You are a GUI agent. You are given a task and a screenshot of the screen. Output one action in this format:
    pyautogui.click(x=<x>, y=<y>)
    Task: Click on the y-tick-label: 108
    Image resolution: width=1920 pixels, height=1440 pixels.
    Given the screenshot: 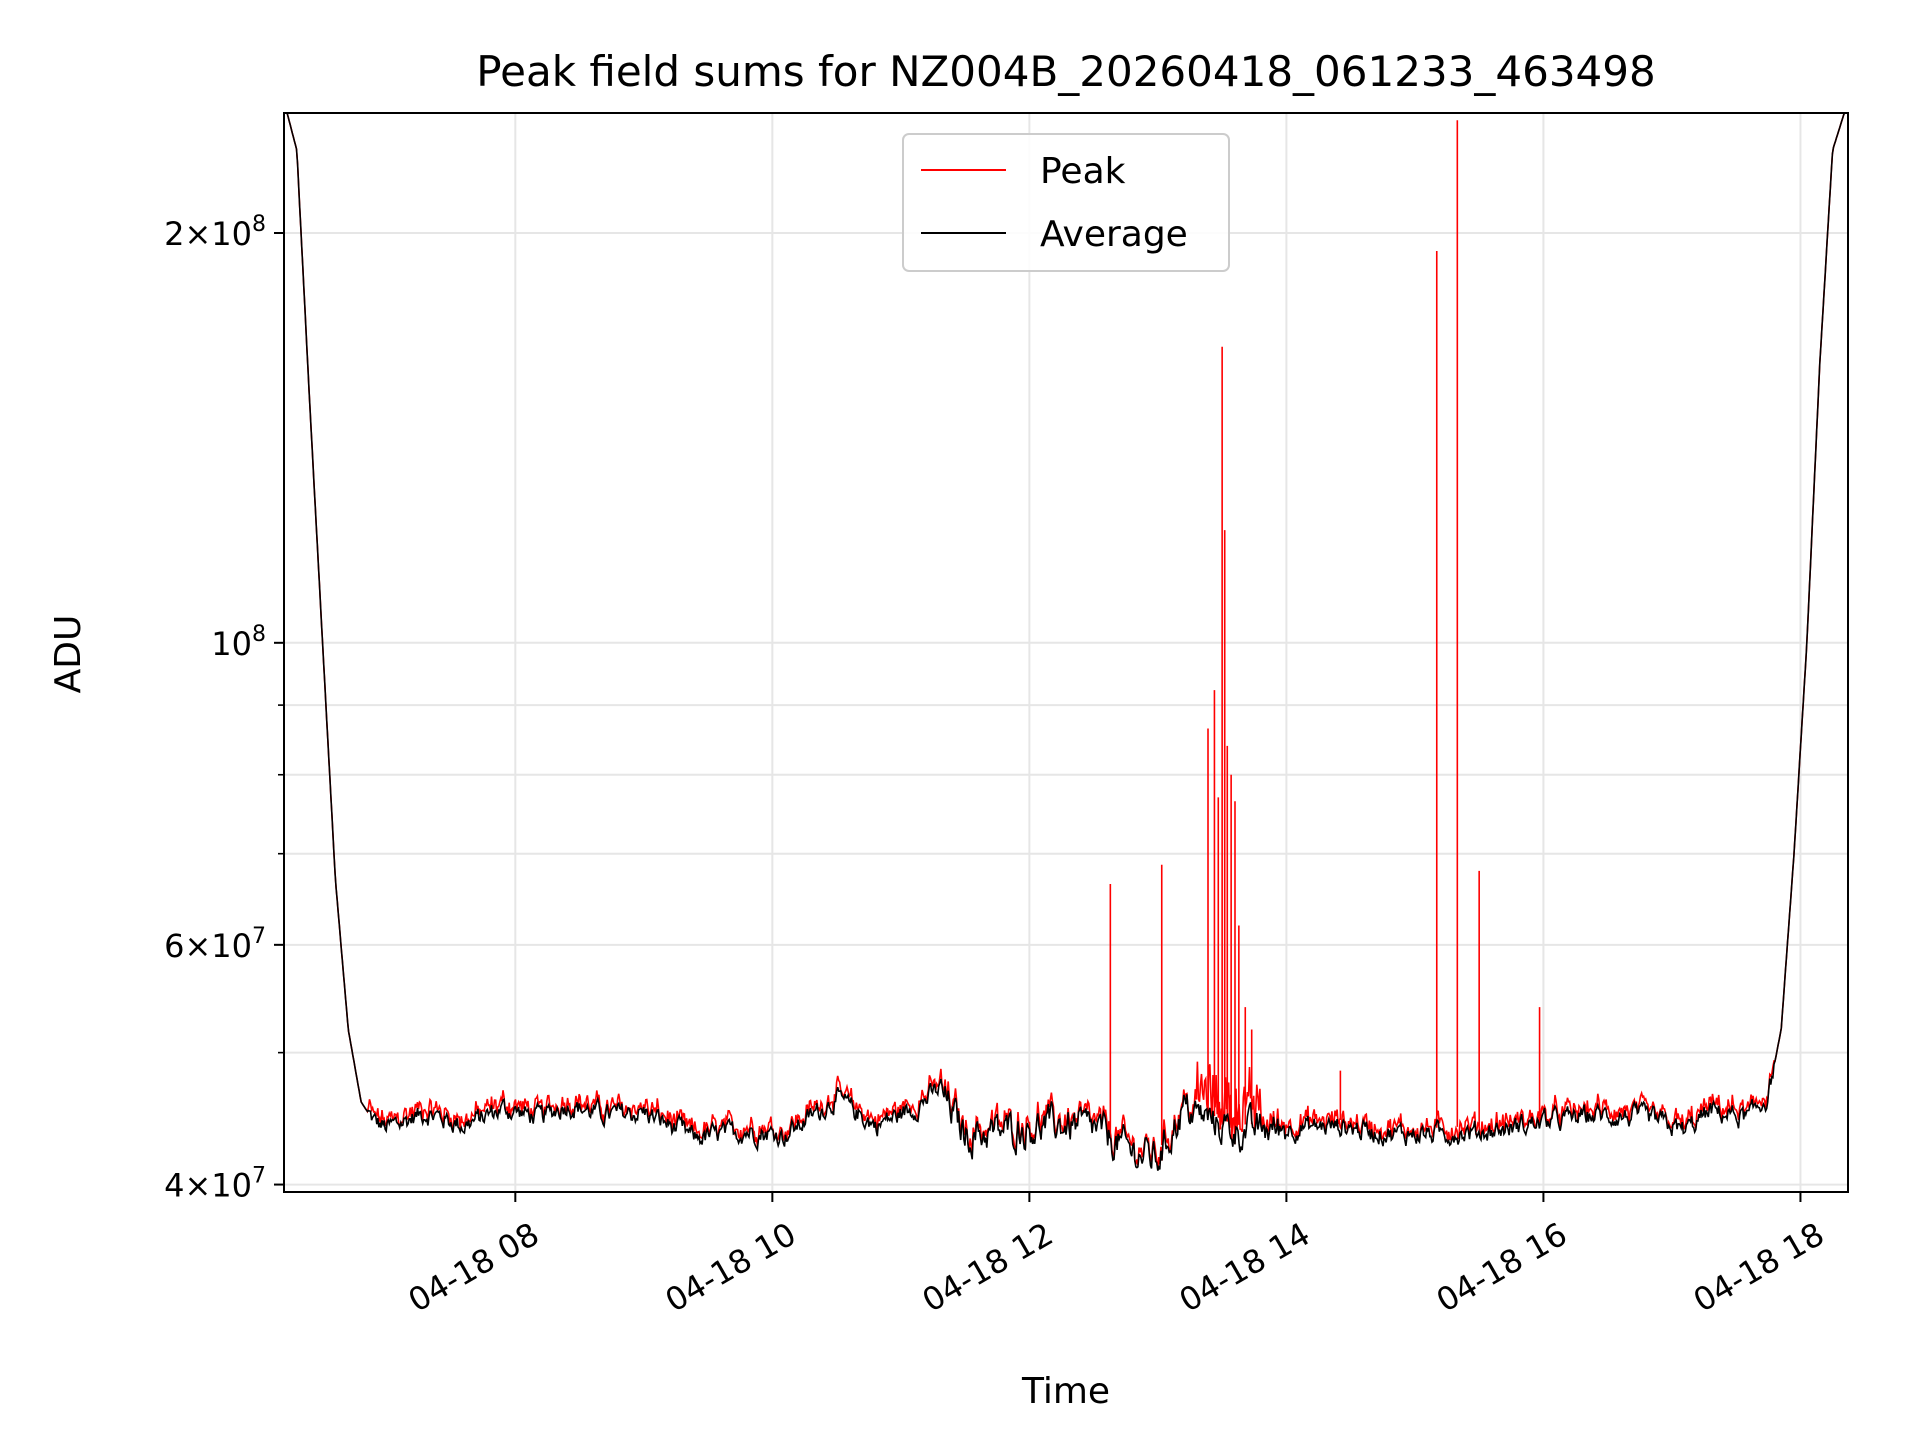 What is the action you would take?
    pyautogui.click(x=238, y=642)
    